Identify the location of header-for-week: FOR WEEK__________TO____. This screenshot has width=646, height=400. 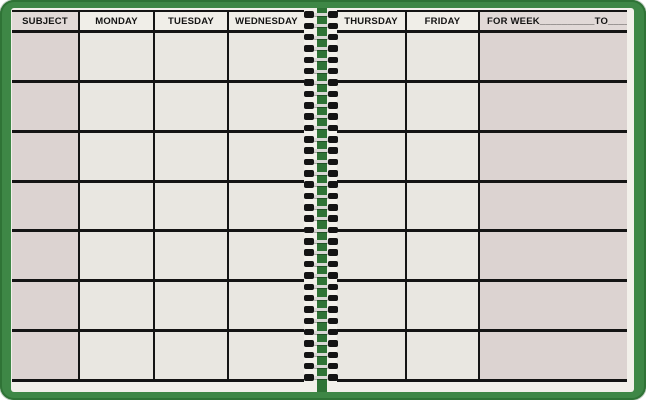
(553, 21).